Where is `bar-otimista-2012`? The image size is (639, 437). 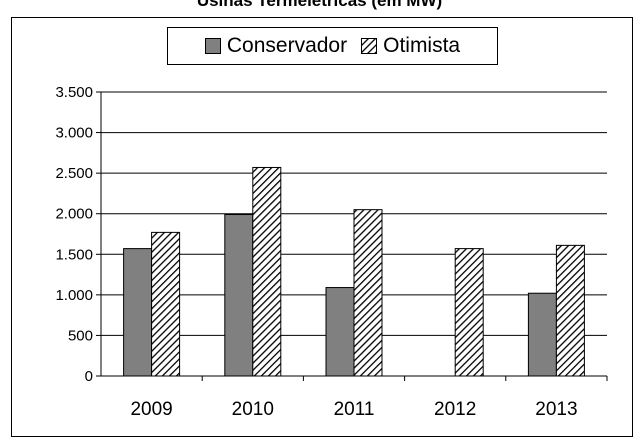
bar-otimista-2012 is located at coordinates (469, 312).